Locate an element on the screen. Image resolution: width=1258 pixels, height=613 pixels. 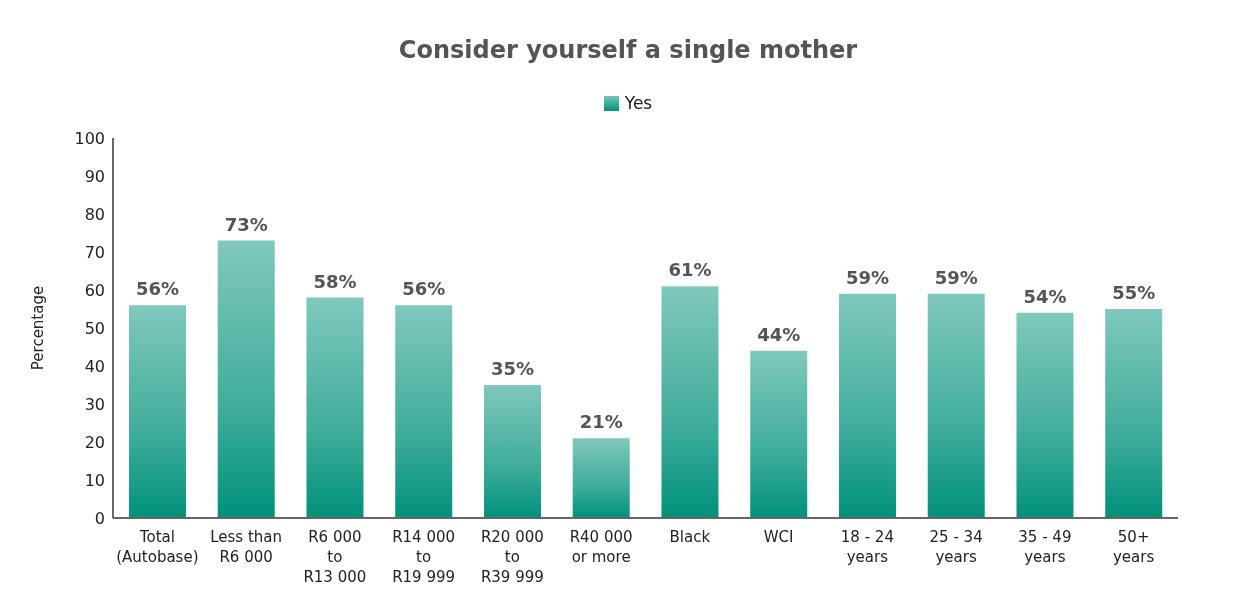
y-axis-title: Percentage is located at coordinates (38, 328).